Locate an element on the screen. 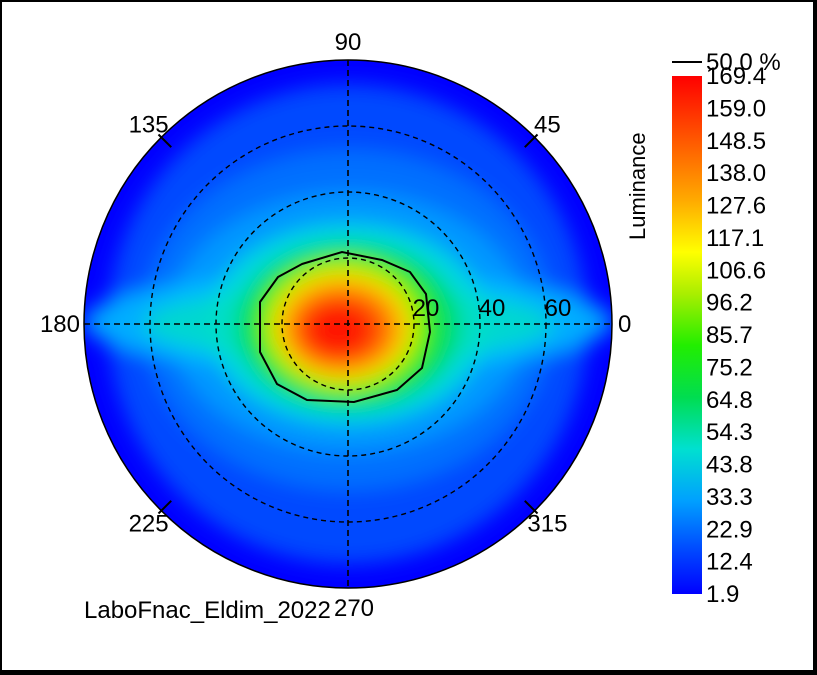 This screenshot has width=817, height=675. radial-tick-labels: 20 40 60 is located at coordinates (492, 308).